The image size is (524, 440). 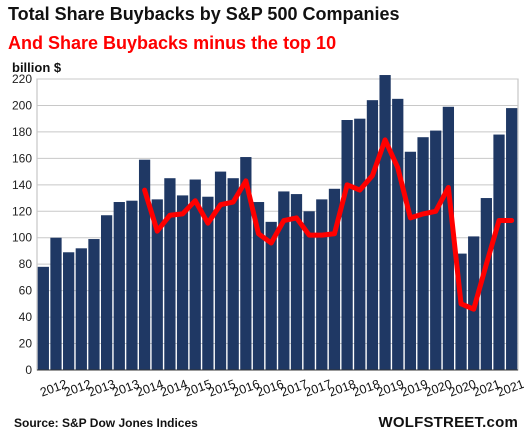 What do you see at coordinates (22, 158) in the screenshot?
I see `y-tick-label-160: 160` at bounding box center [22, 158].